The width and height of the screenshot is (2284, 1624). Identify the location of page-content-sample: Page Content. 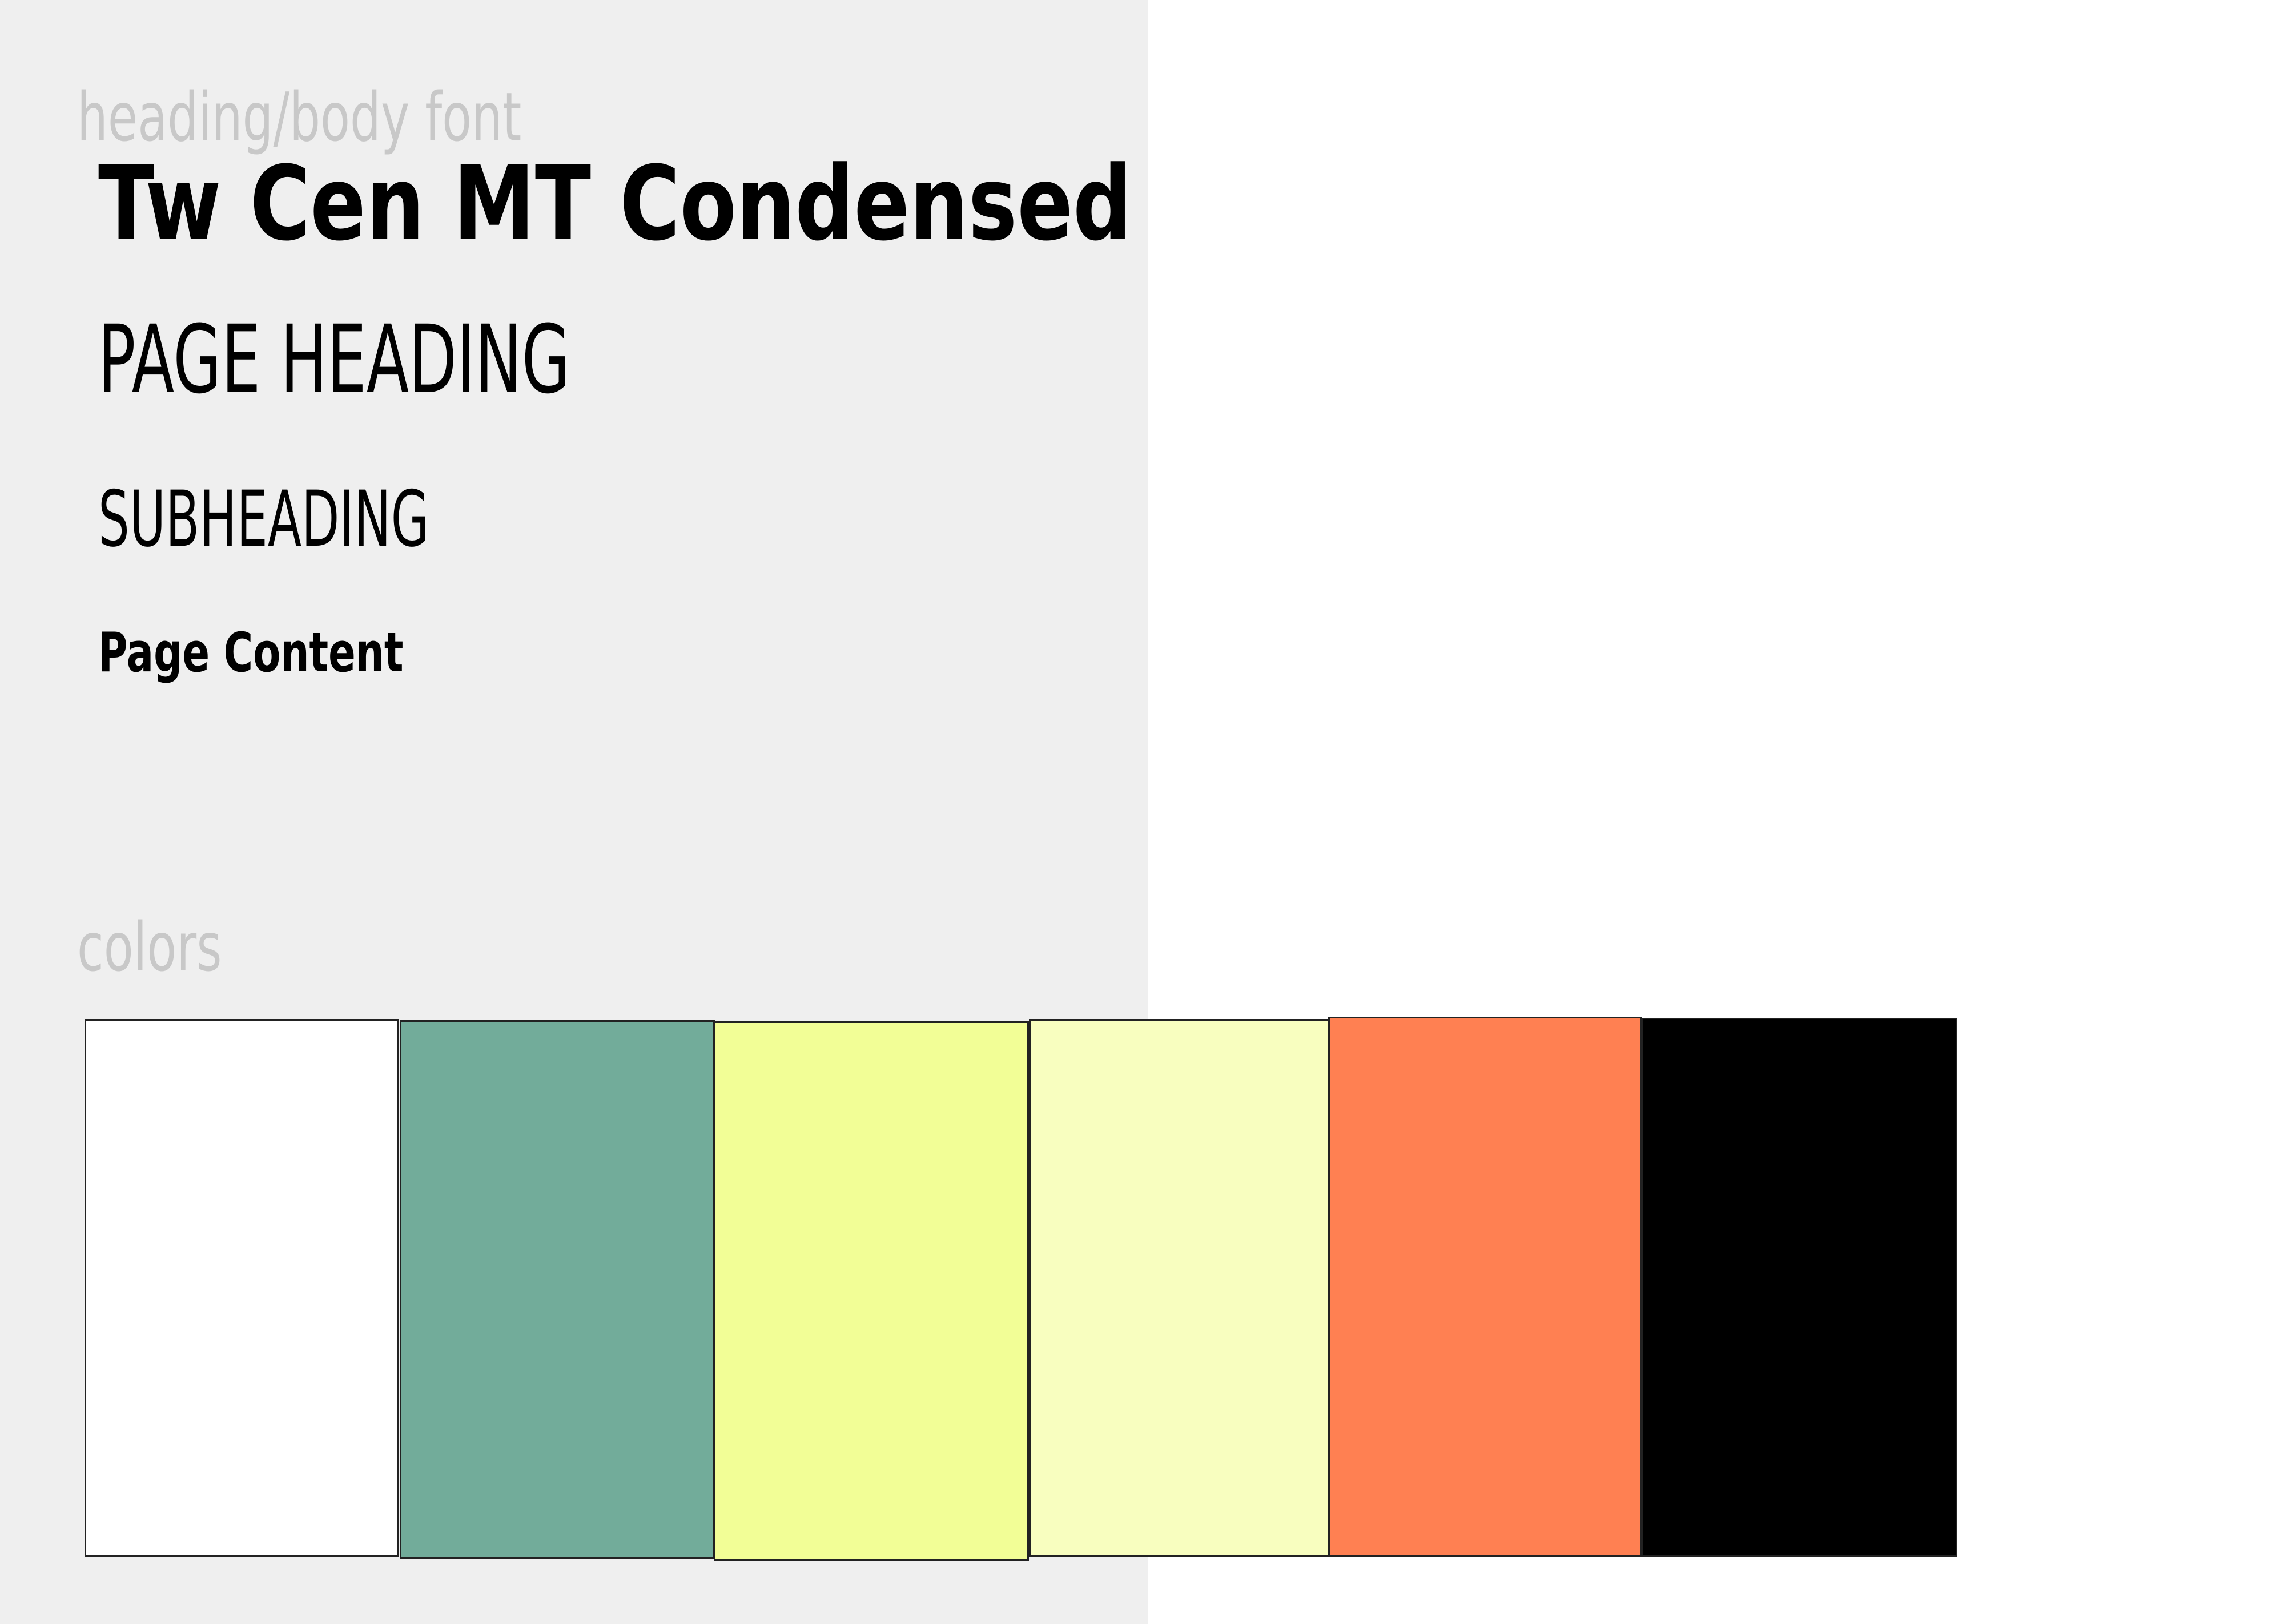
(251, 653).